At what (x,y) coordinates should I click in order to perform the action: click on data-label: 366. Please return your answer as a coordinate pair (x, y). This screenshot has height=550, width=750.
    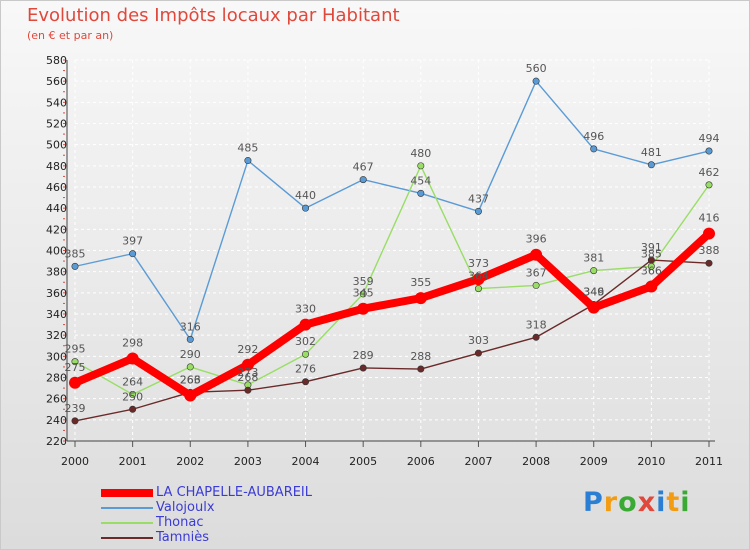
    Looking at the image, I should click on (651, 270).